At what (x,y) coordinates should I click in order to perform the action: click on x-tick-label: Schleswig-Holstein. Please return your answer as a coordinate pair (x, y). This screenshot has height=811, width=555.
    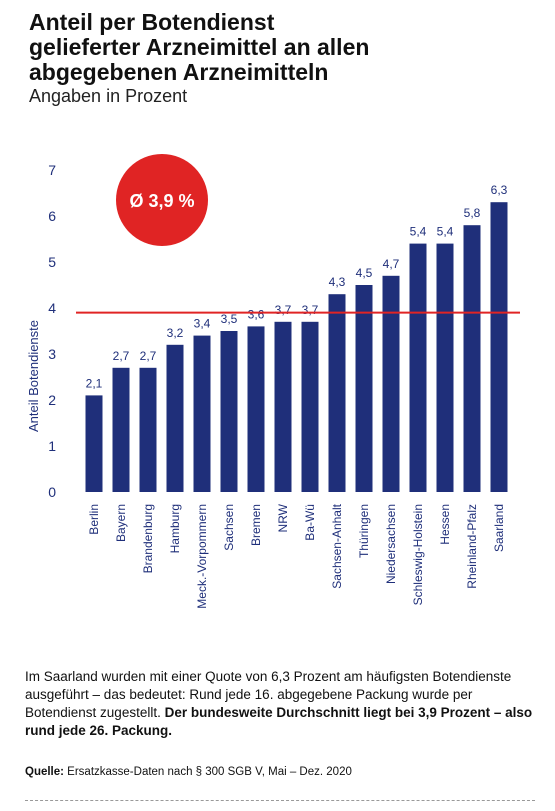
    Looking at the image, I should click on (418, 554).